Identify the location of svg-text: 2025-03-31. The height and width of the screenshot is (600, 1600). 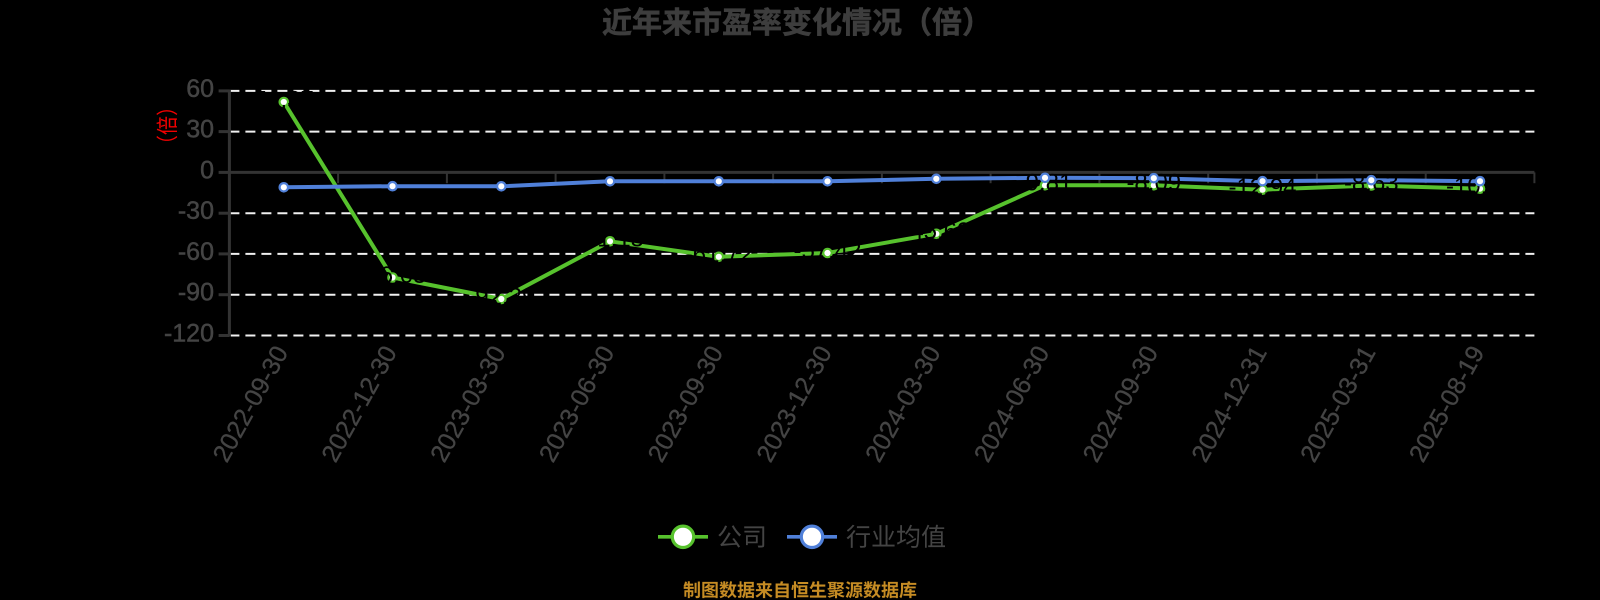
(1338, 403).